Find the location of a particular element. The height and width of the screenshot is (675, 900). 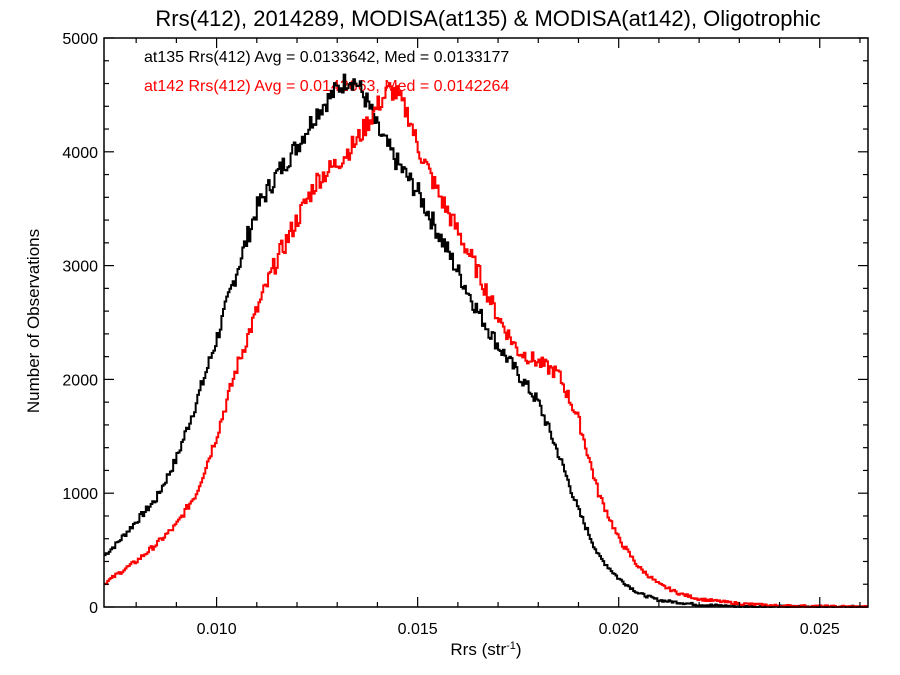

y-tick-label: 4000 is located at coordinates (80, 153).